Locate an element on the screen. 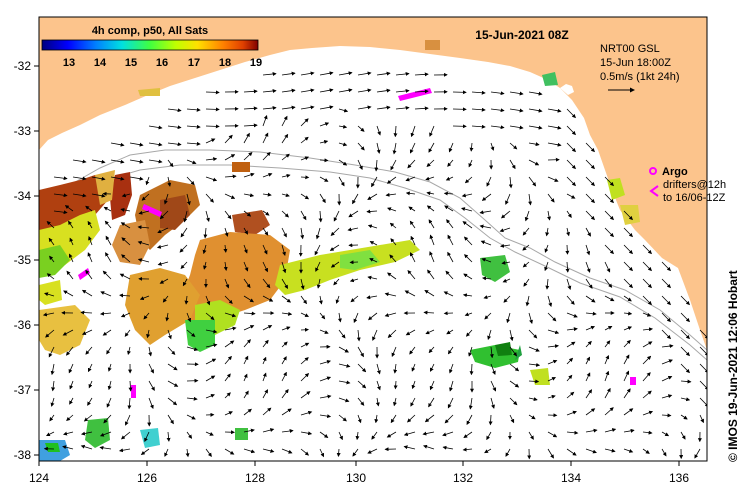  current-scale: 0.5m/s (1kt 24h) is located at coordinates (639, 77).